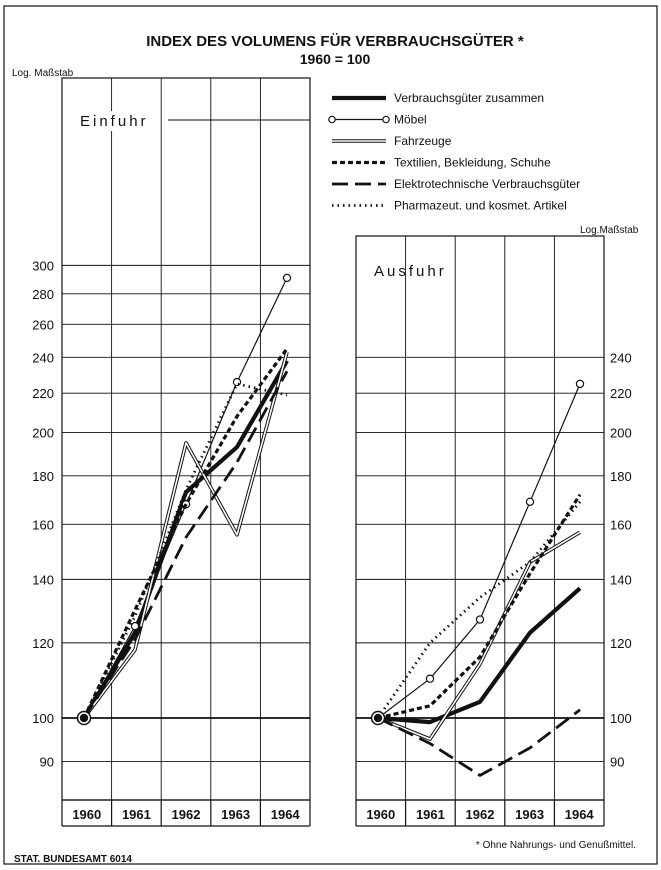 Image resolution: width=661 pixels, height=870 pixels. I want to click on panel-ausfuhr-origin-dot, so click(378, 718).